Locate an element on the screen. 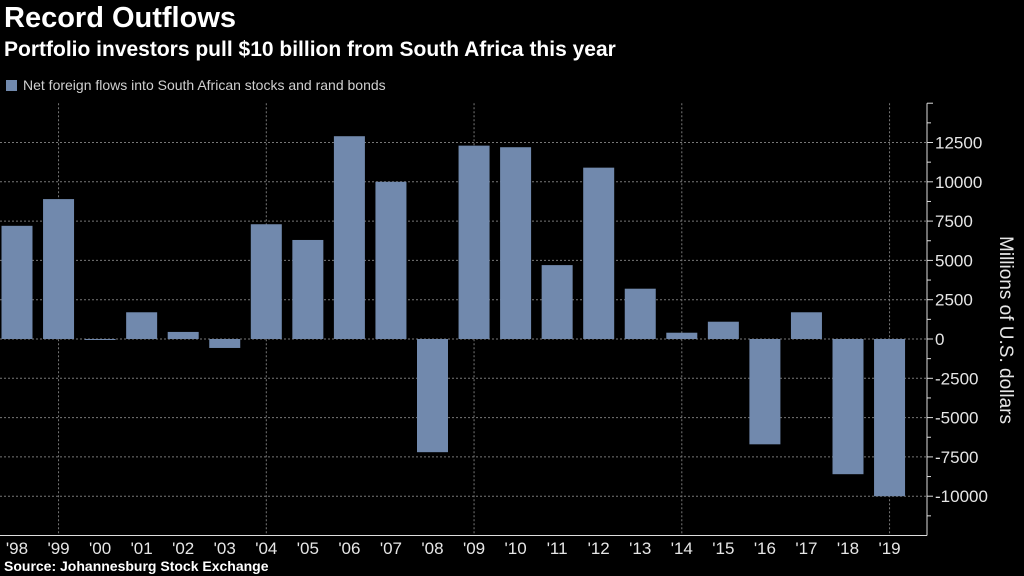 The width and height of the screenshot is (1024, 576). x-tick-label: '98 is located at coordinates (17, 548).